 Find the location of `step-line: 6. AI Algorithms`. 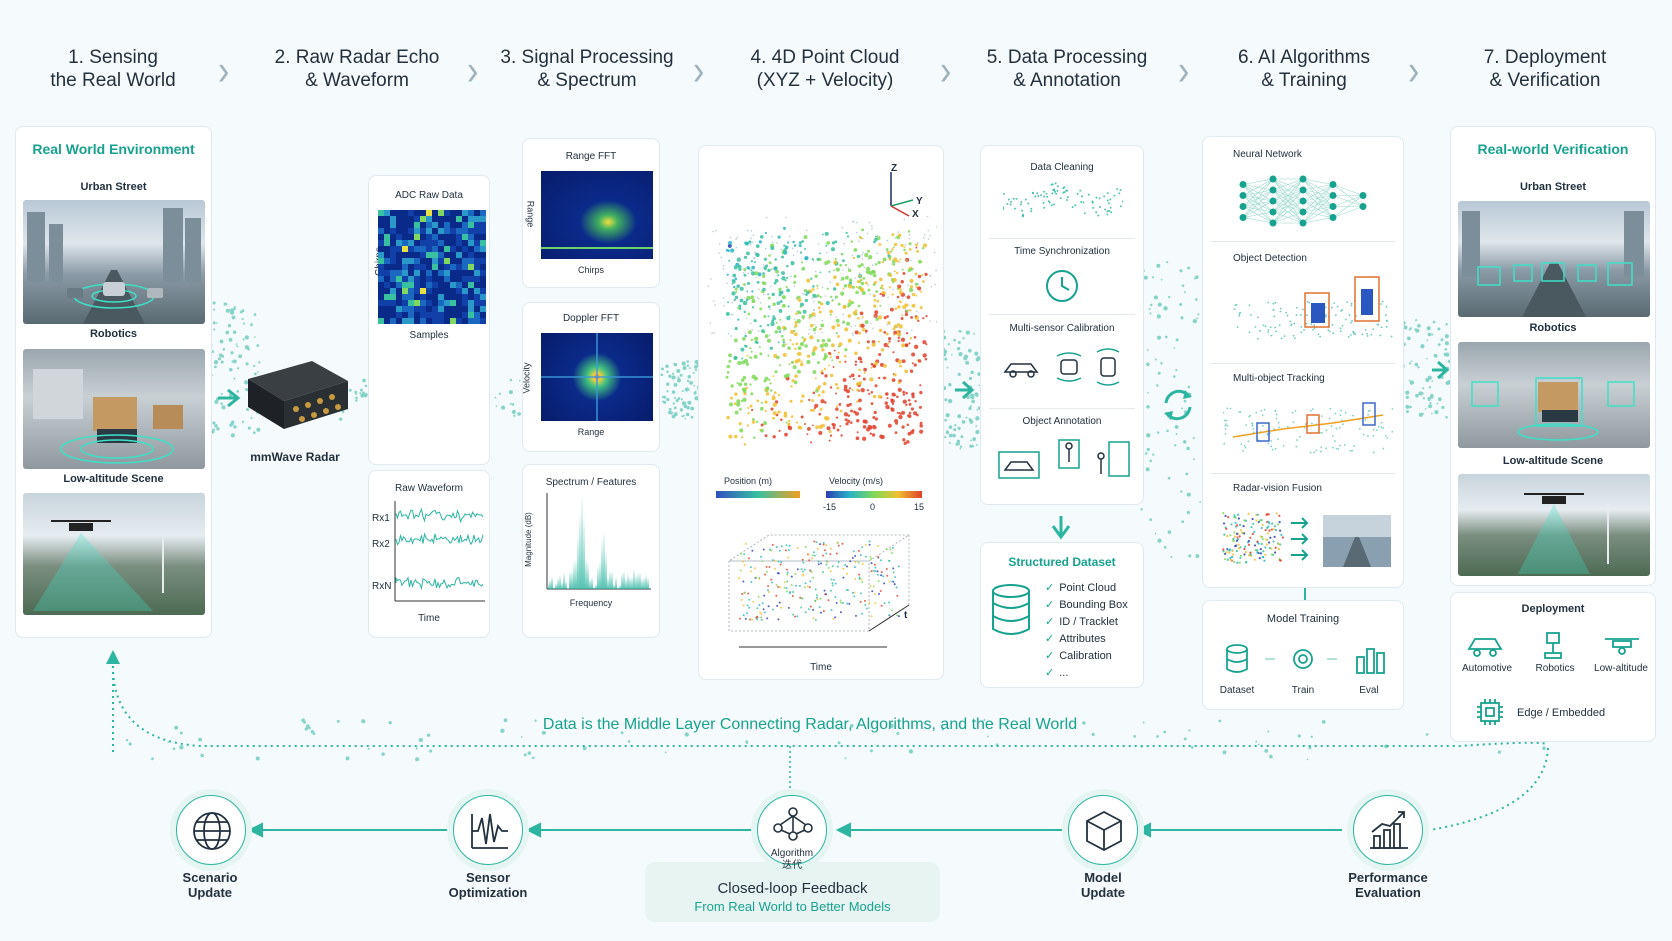

step-line: 6. AI Algorithms is located at coordinates (1303, 57).